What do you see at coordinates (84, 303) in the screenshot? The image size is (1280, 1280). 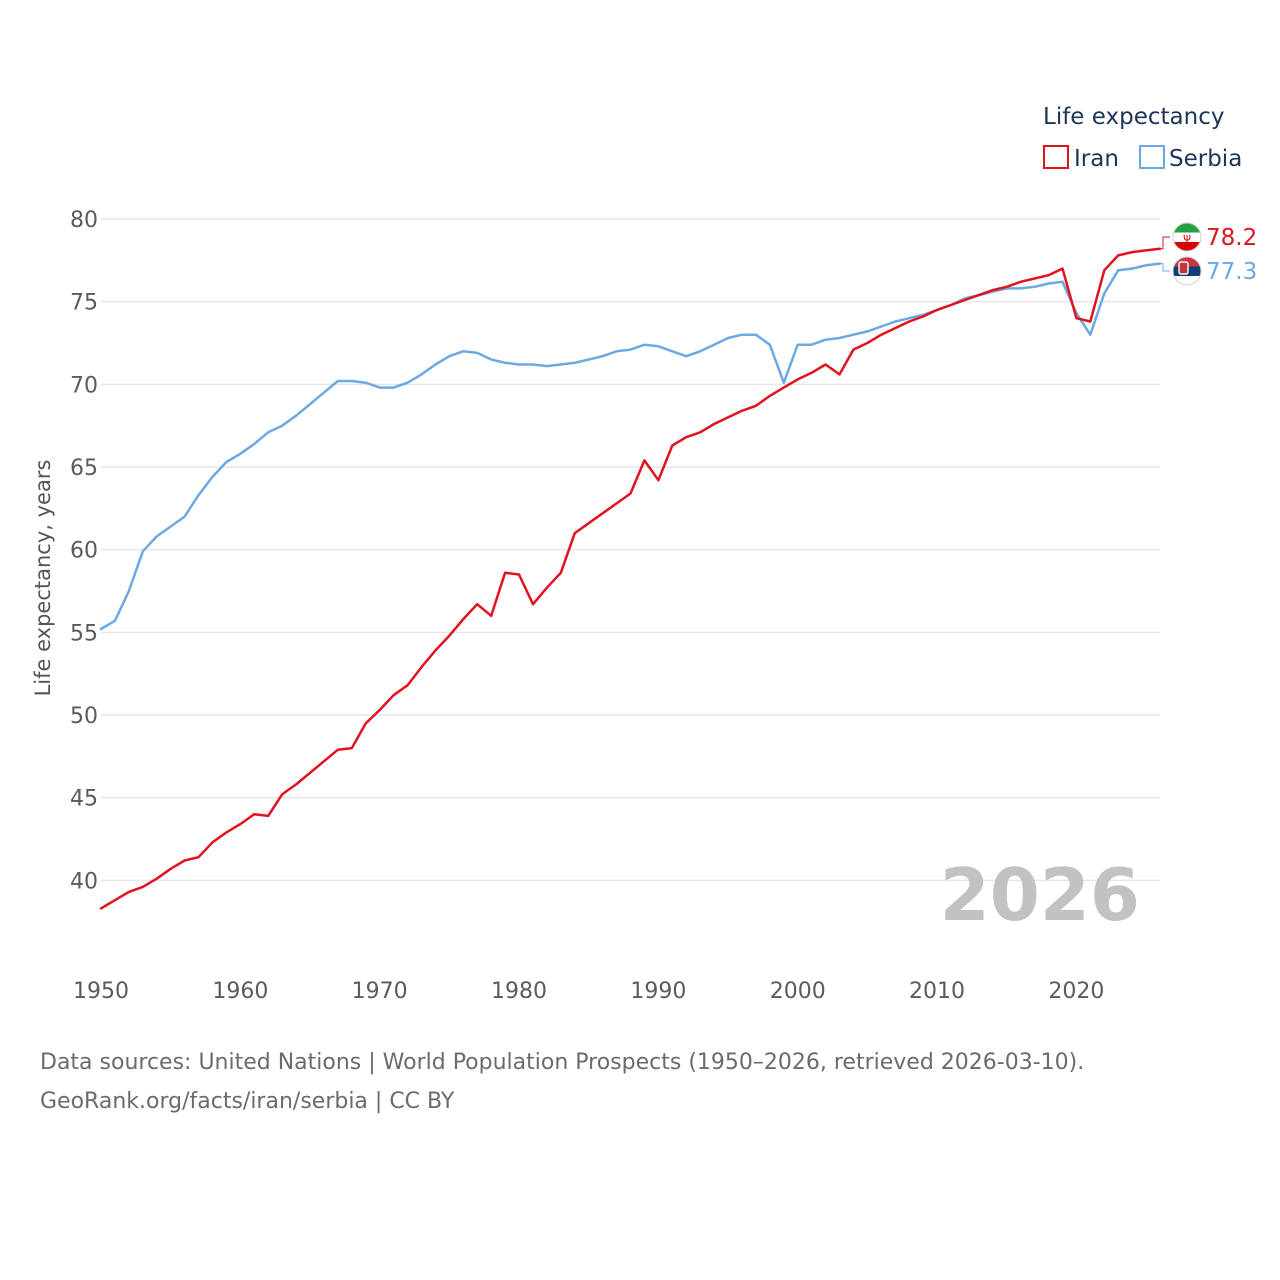 I see `y-tick-label: 75` at bounding box center [84, 303].